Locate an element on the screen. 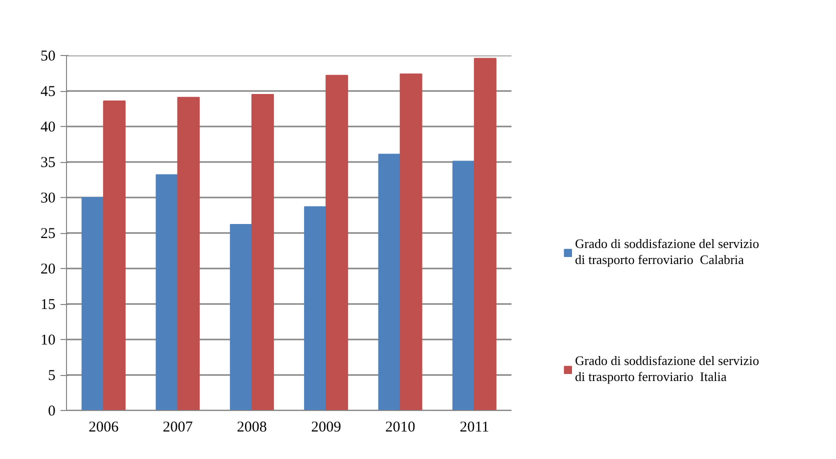 The height and width of the screenshot is (459, 836). y-tick-label: 50 is located at coordinates (48, 56).